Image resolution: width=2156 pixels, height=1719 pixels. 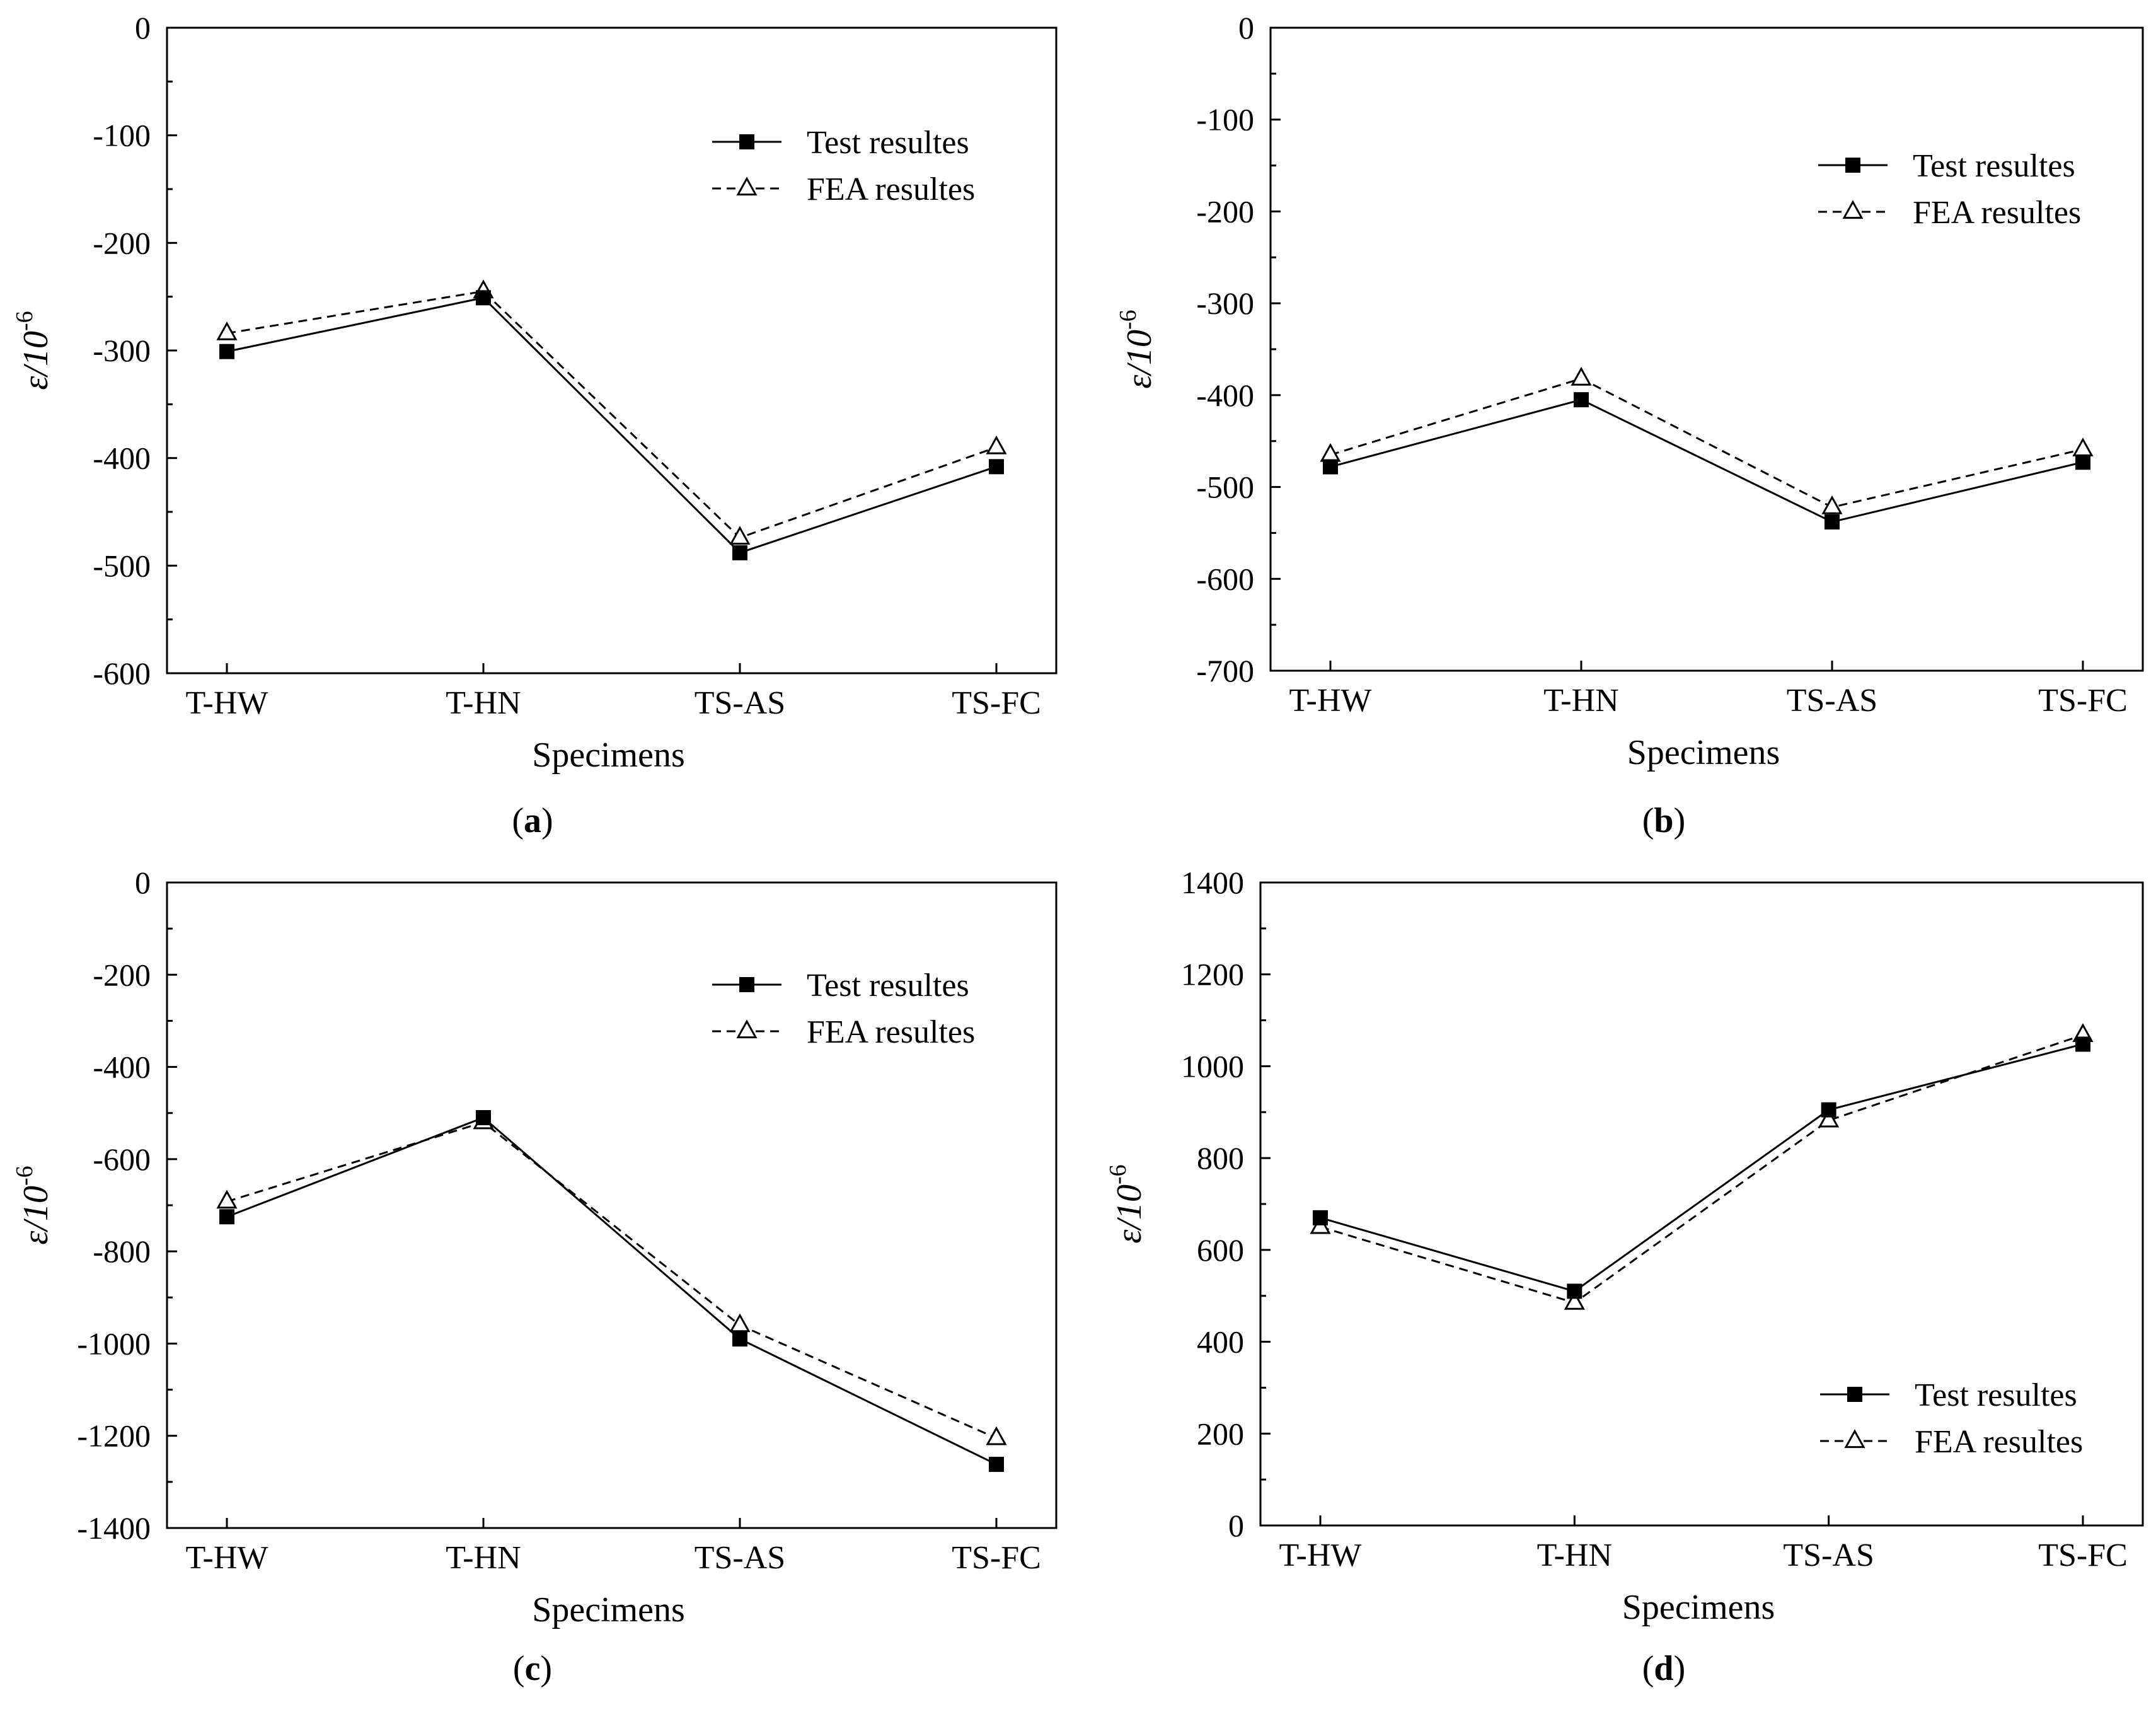 I want to click on y-tick-label: -600, so click(x=122, y=673).